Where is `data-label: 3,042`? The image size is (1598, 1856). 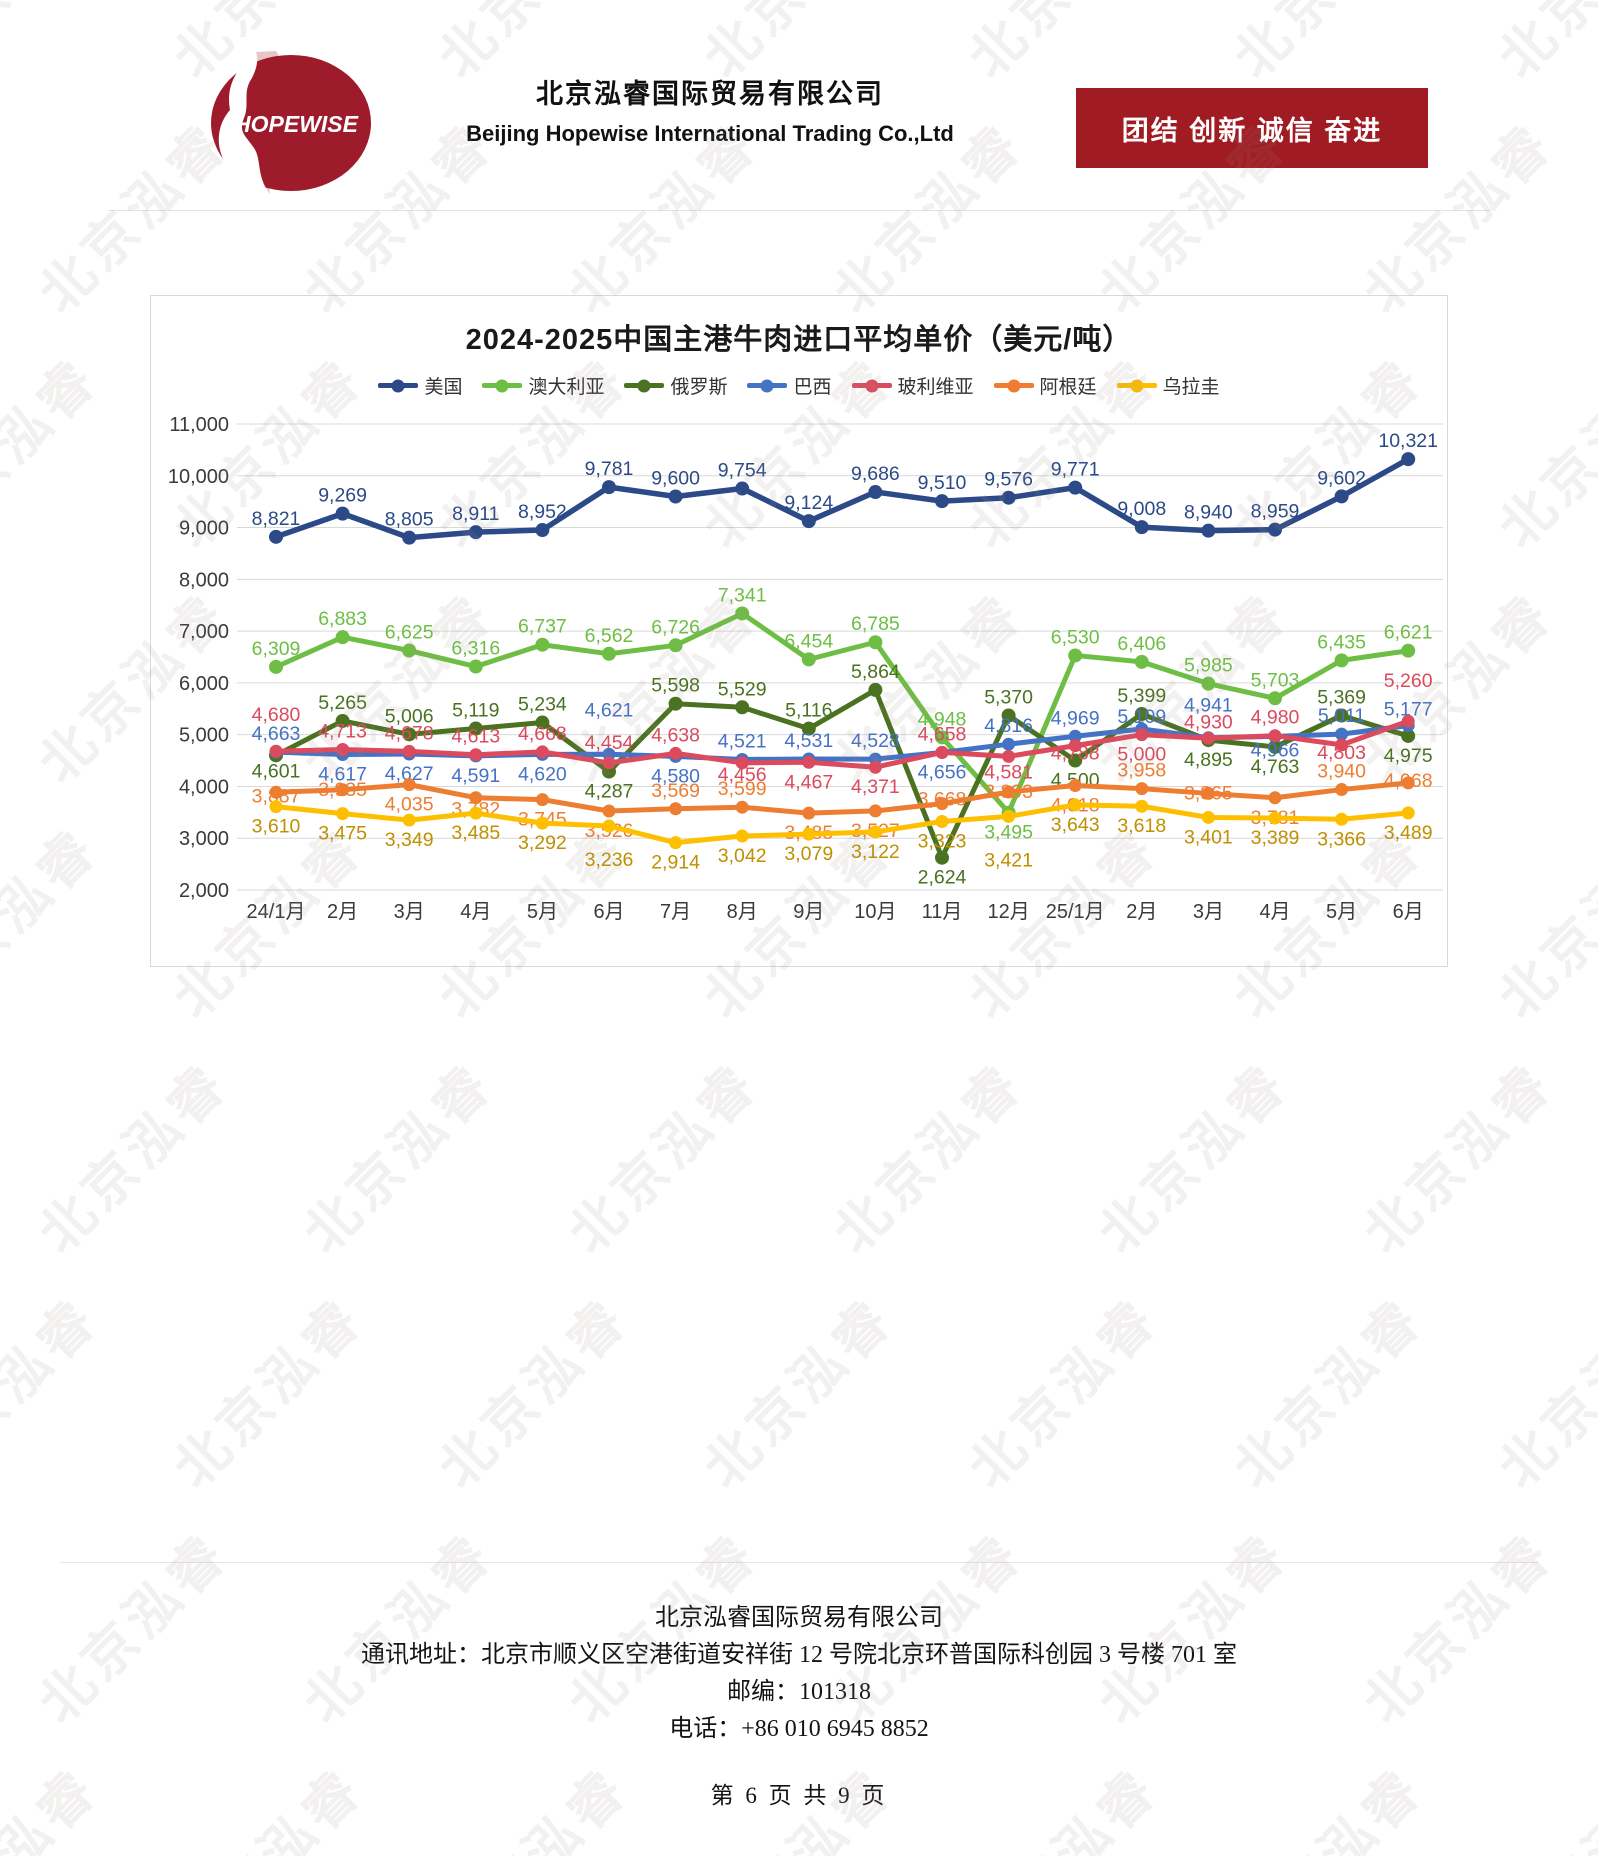
data-label: 3,042 is located at coordinates (742, 856).